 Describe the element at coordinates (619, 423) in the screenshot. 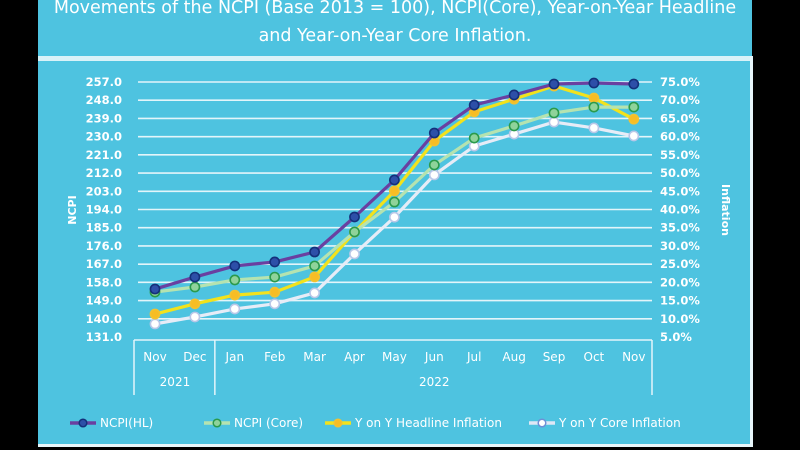

I see `legend-label: Y on Y Core Inflation` at that location.